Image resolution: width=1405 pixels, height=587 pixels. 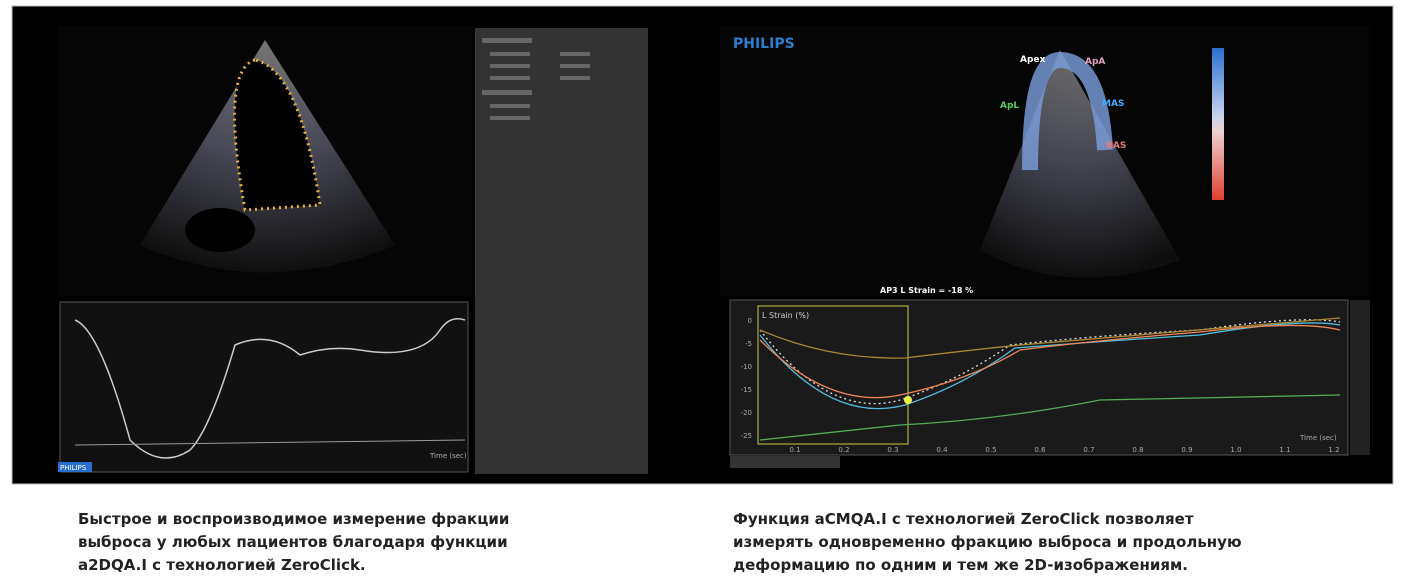 I want to click on legend-bar, so click(x=785, y=462).